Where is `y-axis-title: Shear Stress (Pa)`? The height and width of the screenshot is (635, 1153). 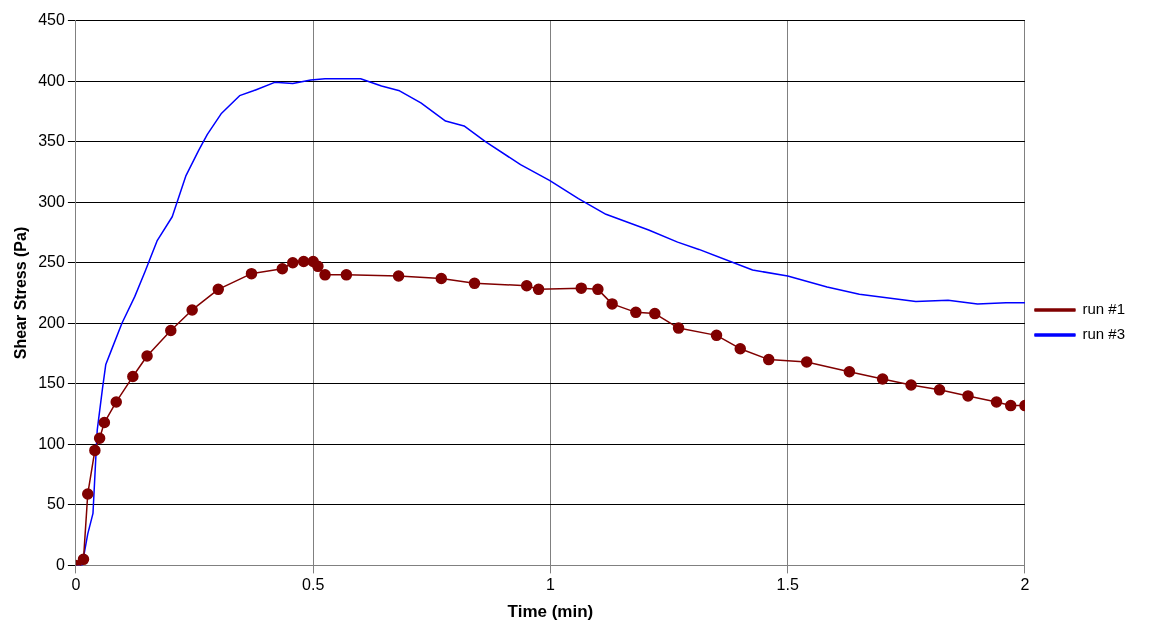 y-axis-title: Shear Stress (Pa) is located at coordinates (21, 293).